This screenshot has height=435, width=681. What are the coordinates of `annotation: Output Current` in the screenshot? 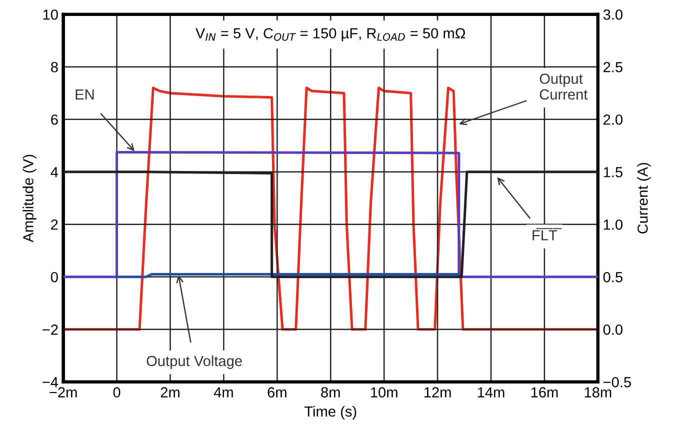 It's located at (564, 87).